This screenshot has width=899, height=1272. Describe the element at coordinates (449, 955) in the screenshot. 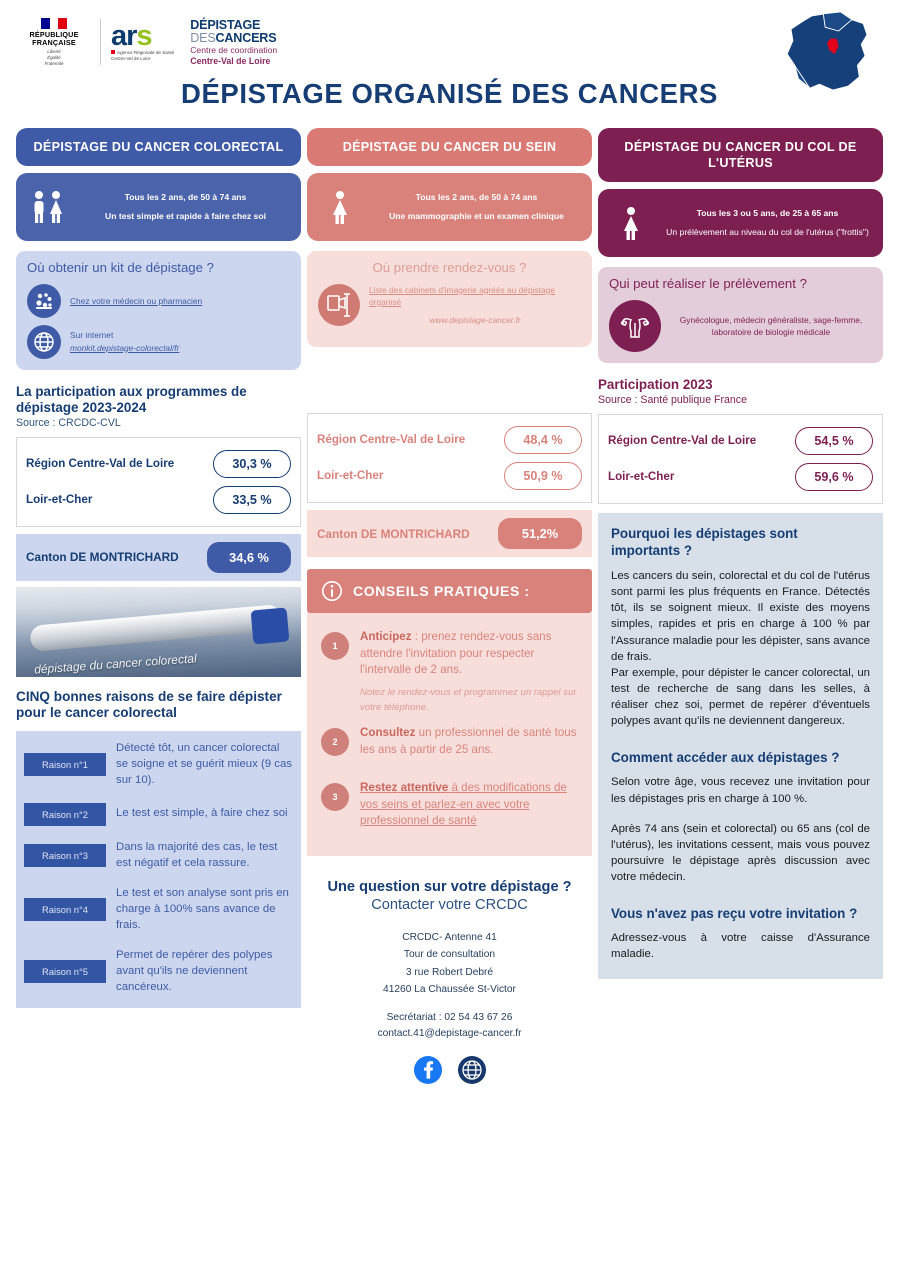

I see `address-line: Tour de consultation` at that location.